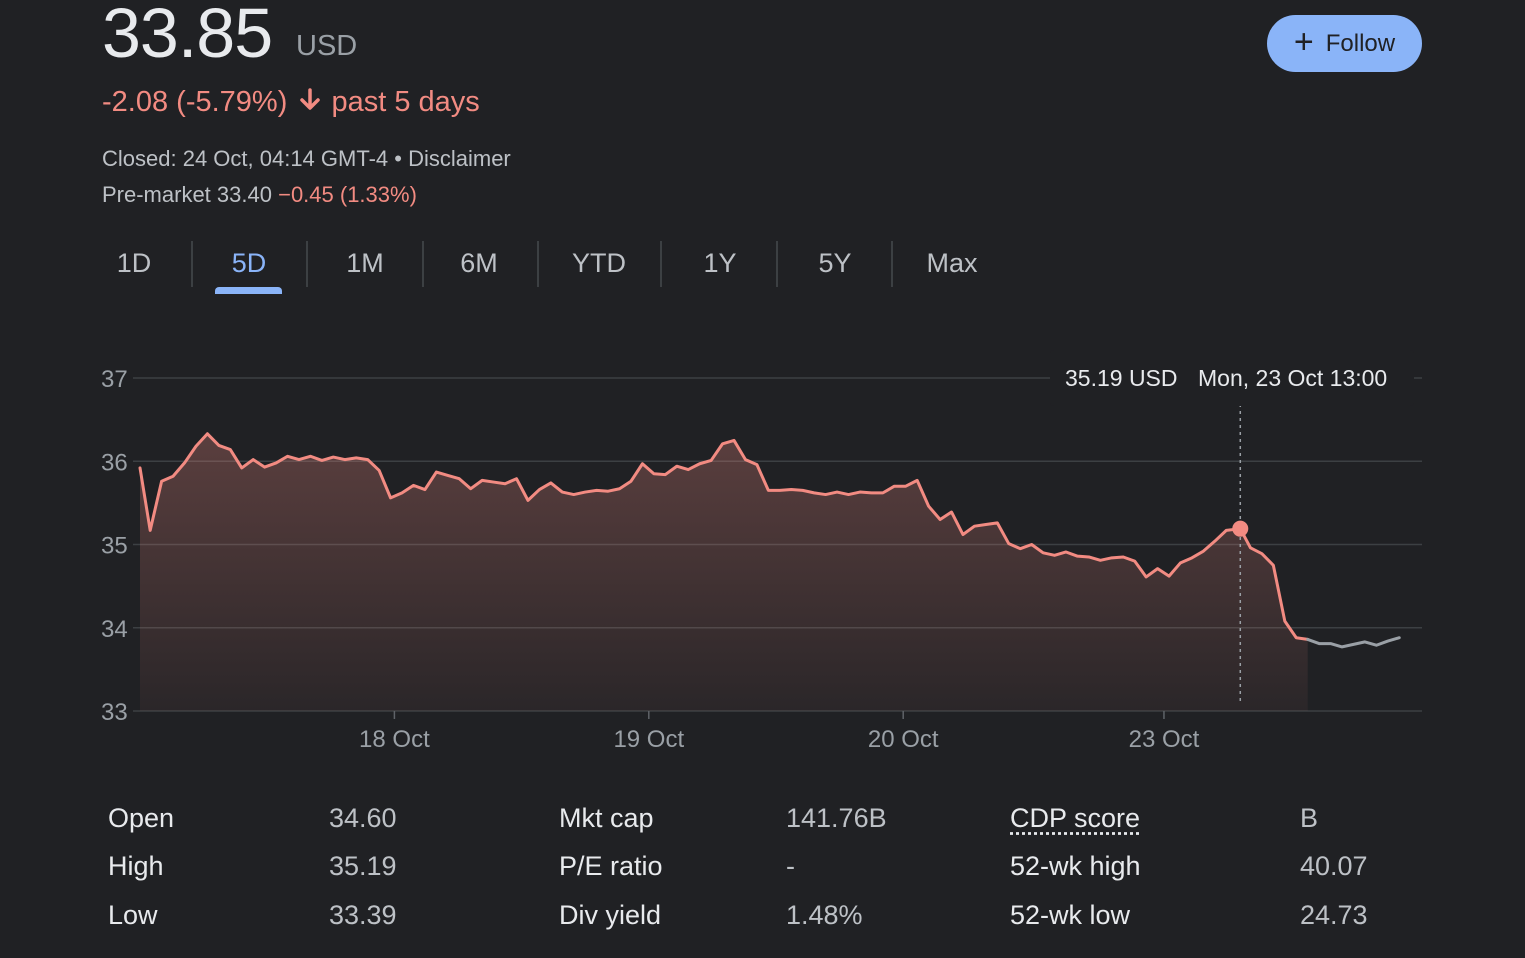 The height and width of the screenshot is (958, 1525). I want to click on y-tick-label: 33, so click(114, 712).